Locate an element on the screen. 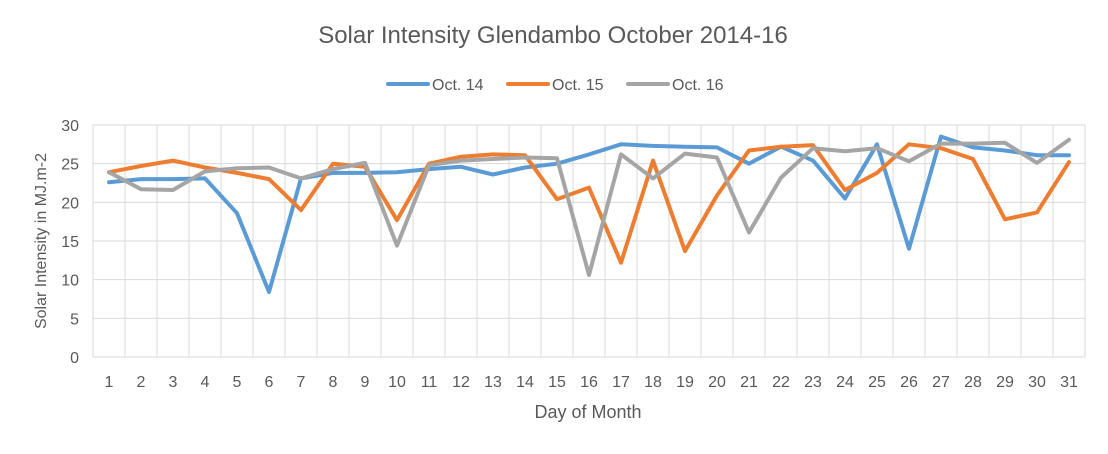 The image size is (1108, 454). x-tick-label: 15 is located at coordinates (557, 382).